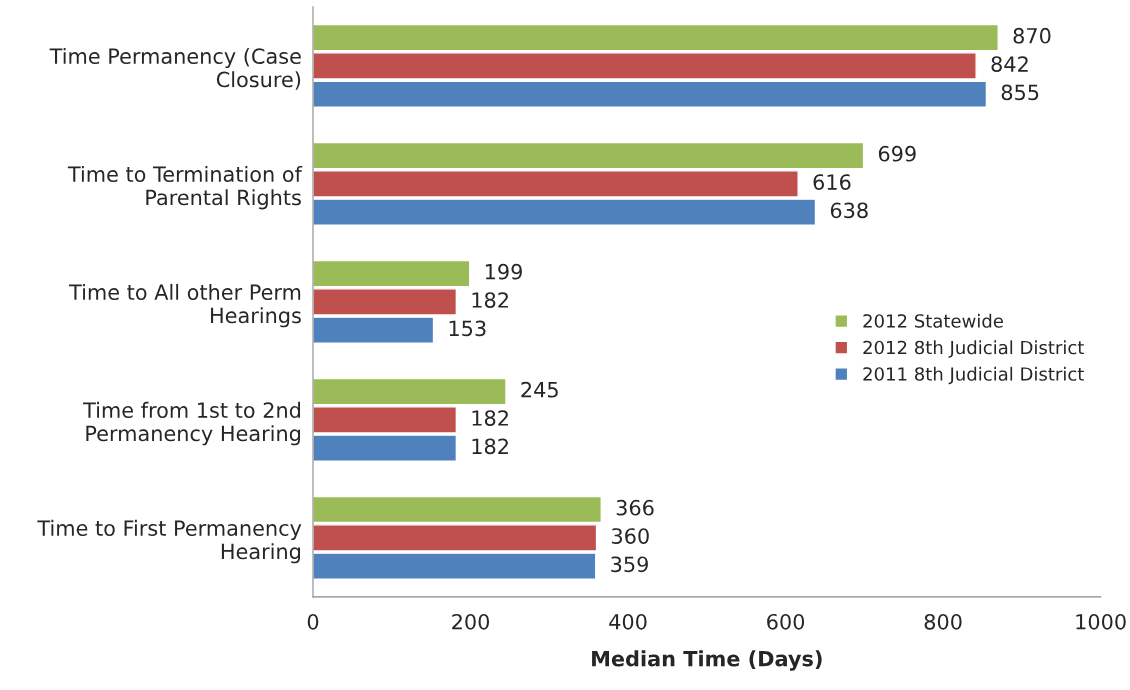 Image resolution: width=1130 pixels, height=690 pixels. Describe the element at coordinates (1101, 621) in the screenshot. I see `x-tick-label: 1000` at that location.